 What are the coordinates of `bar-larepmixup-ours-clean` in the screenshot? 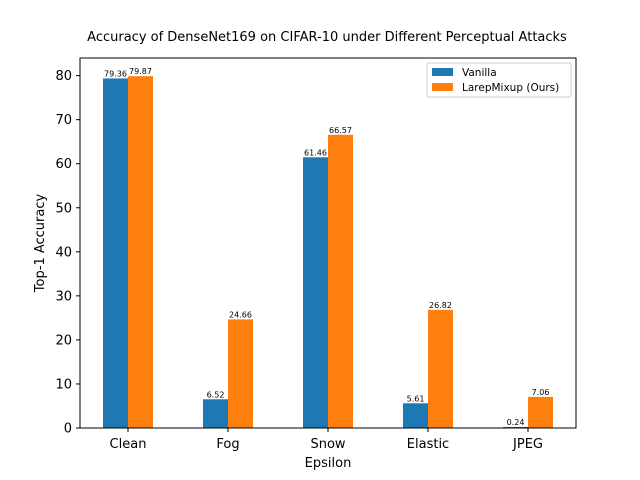 It's located at (140, 252).